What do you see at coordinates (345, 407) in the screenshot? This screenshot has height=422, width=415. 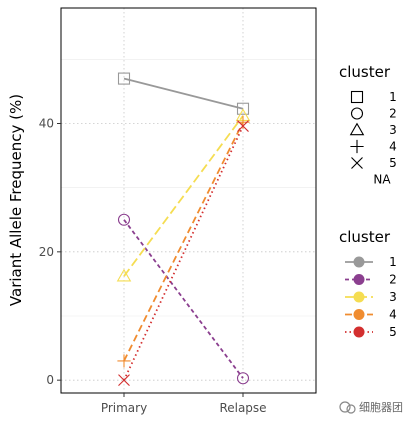 I see `watermark-icon` at bounding box center [345, 407].